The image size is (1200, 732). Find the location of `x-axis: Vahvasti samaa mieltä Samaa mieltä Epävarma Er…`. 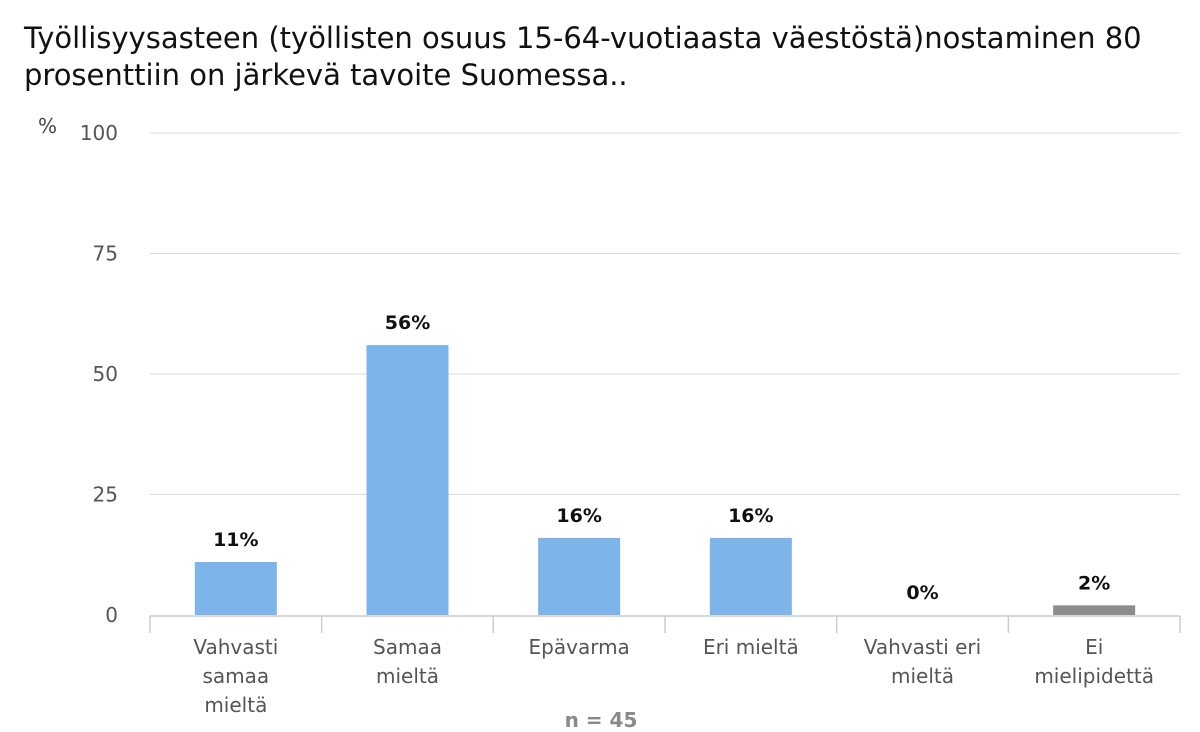

x-axis: Vahvasti samaa mieltä Samaa mieltä Epävarma Er… is located at coordinates (665, 666).